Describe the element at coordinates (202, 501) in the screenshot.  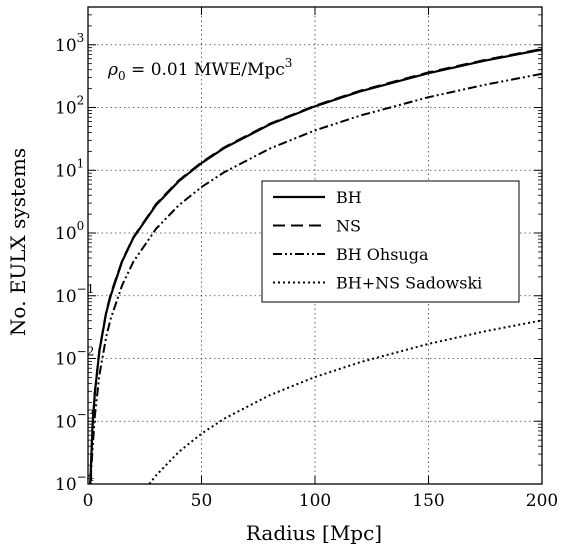
I see `x-tick-label: 50` at that location.